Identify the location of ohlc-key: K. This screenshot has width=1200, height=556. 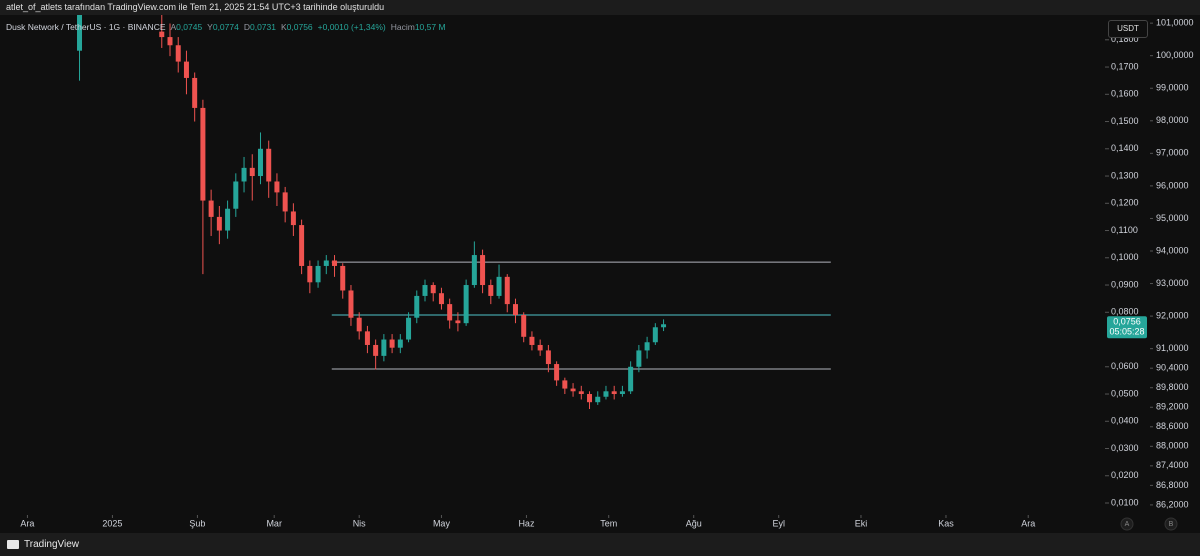
(283, 27).